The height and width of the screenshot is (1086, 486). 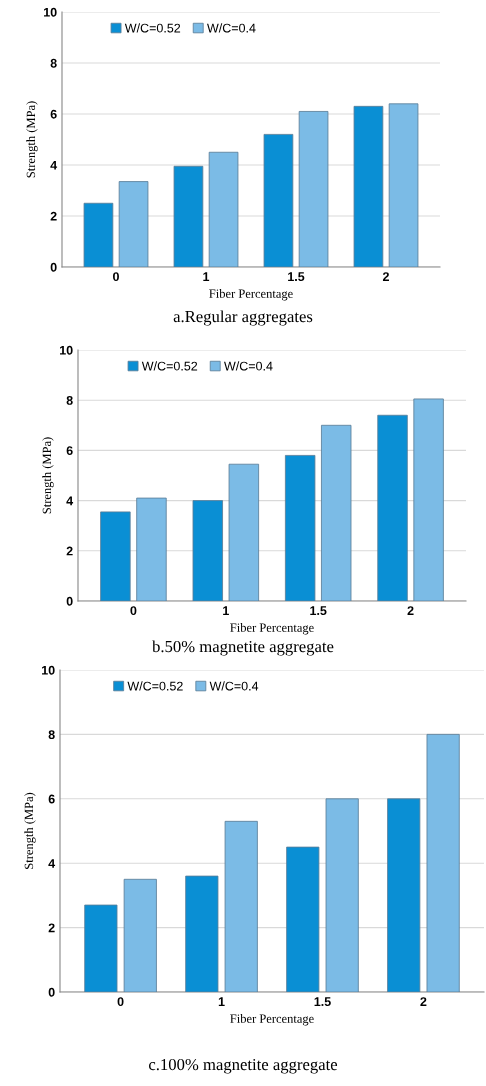 What do you see at coordinates (243, 648) in the screenshot?
I see `text: b.50% magnetite aggregate` at bounding box center [243, 648].